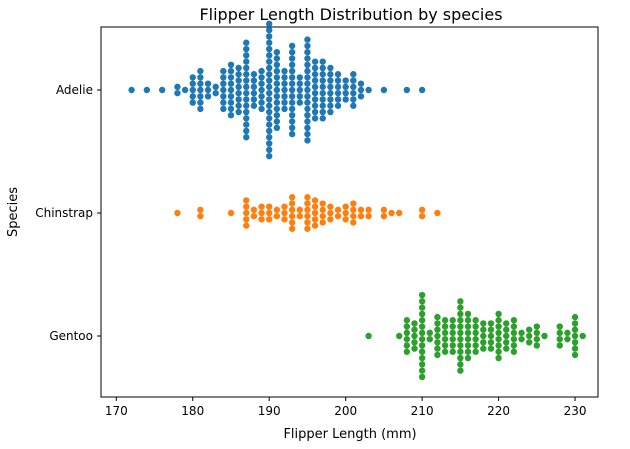 The width and height of the screenshot is (630, 449). What do you see at coordinates (575, 411) in the screenshot?
I see `x-tick-label: 230` at bounding box center [575, 411].